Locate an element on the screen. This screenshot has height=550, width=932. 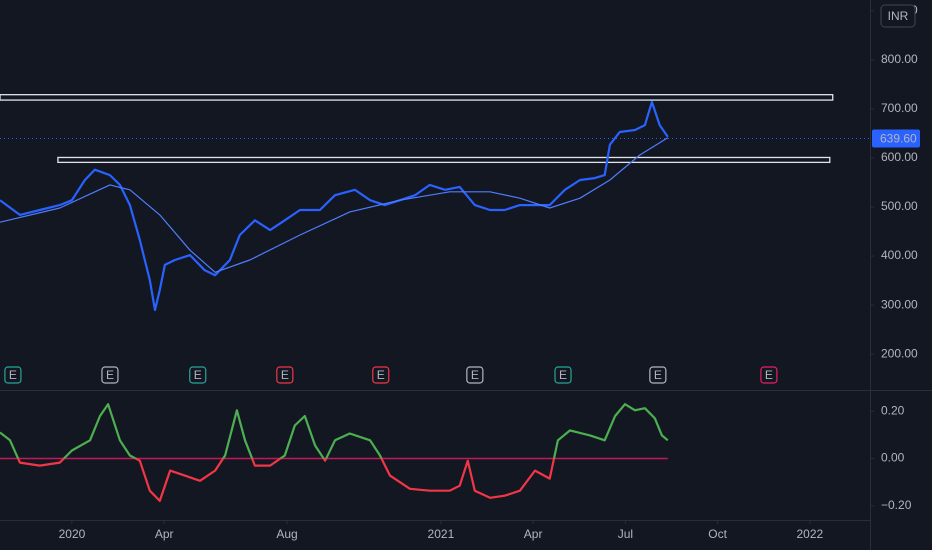
y-tick-label: 400.00 is located at coordinates (899, 255).